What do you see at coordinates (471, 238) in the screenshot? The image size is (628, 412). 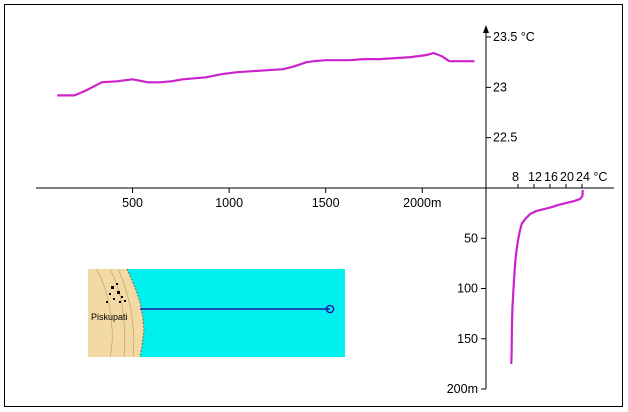 I see `depth-tick-label: 50` at bounding box center [471, 238].